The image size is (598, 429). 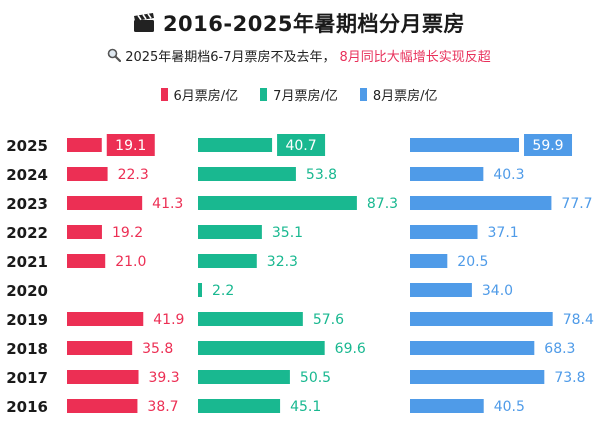 What do you see at coordinates (84, 145) in the screenshot?
I see `bar-june-2025` at bounding box center [84, 145].